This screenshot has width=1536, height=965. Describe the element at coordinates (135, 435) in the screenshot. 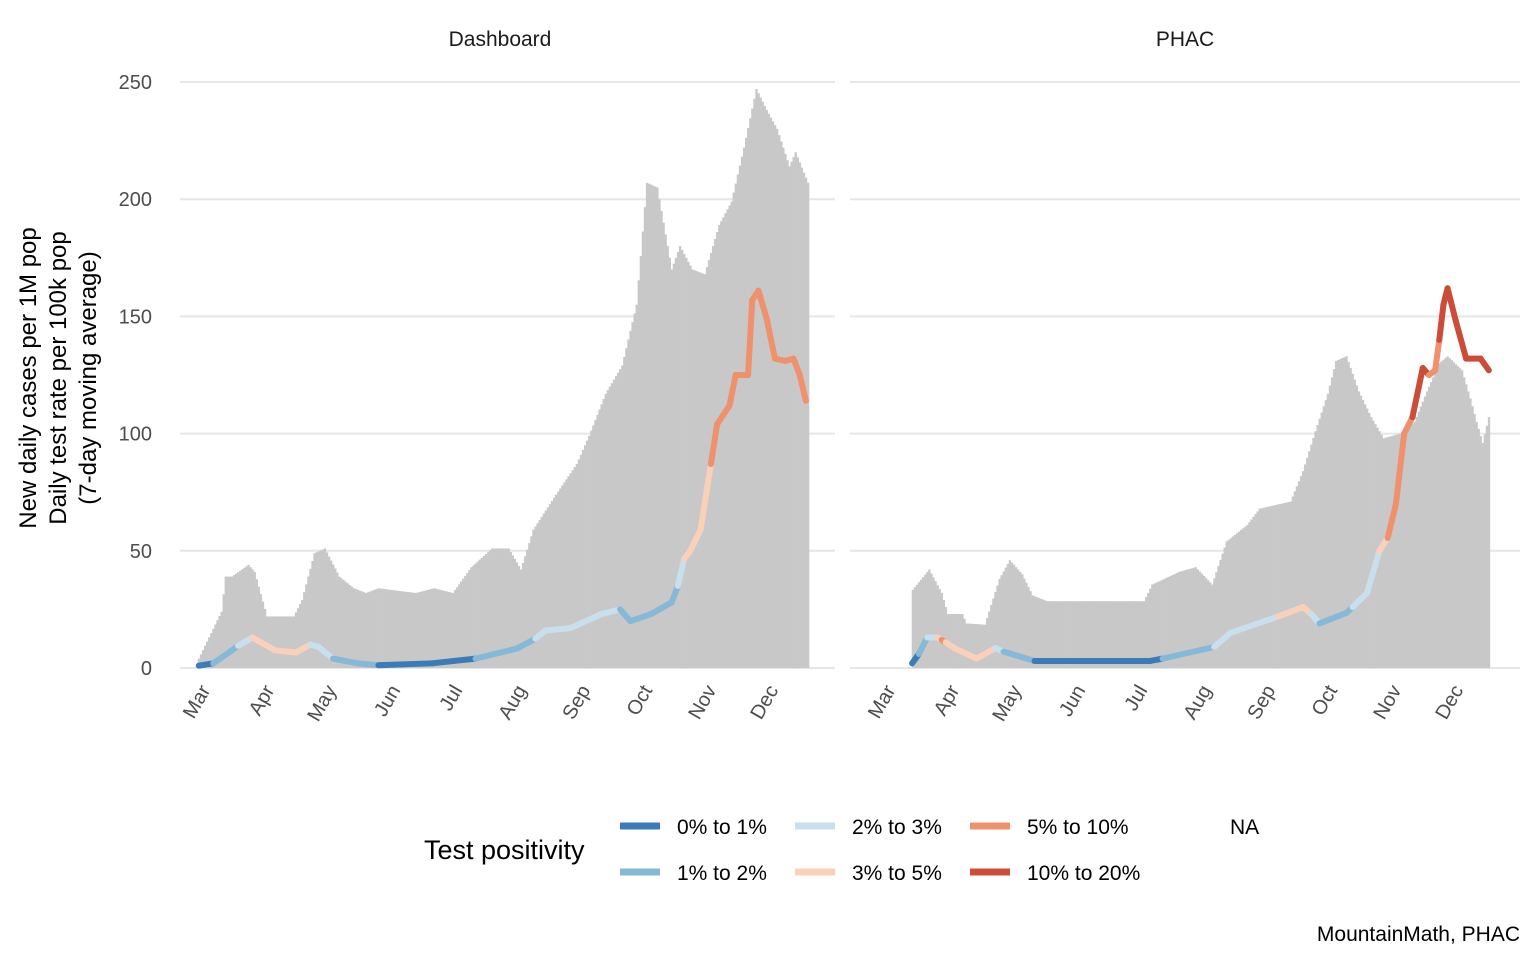

I see `y-tick-label: 100` at that location.